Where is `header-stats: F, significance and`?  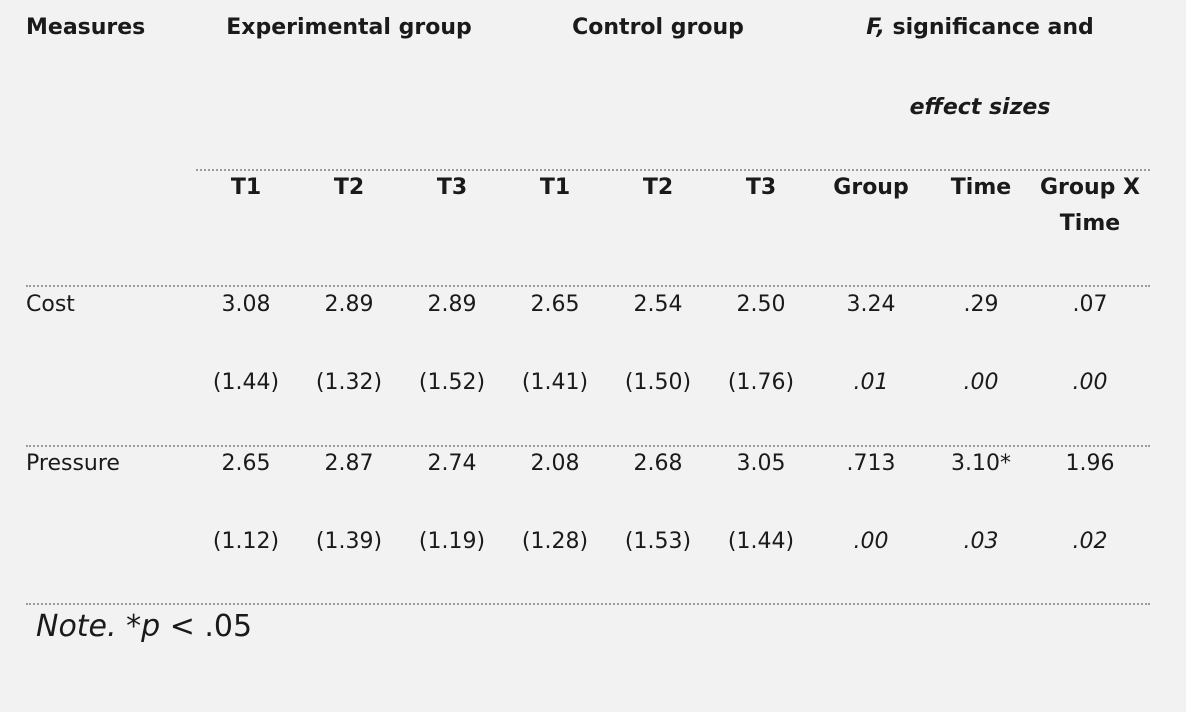 header-stats: F, significance and is located at coordinates (980, 27).